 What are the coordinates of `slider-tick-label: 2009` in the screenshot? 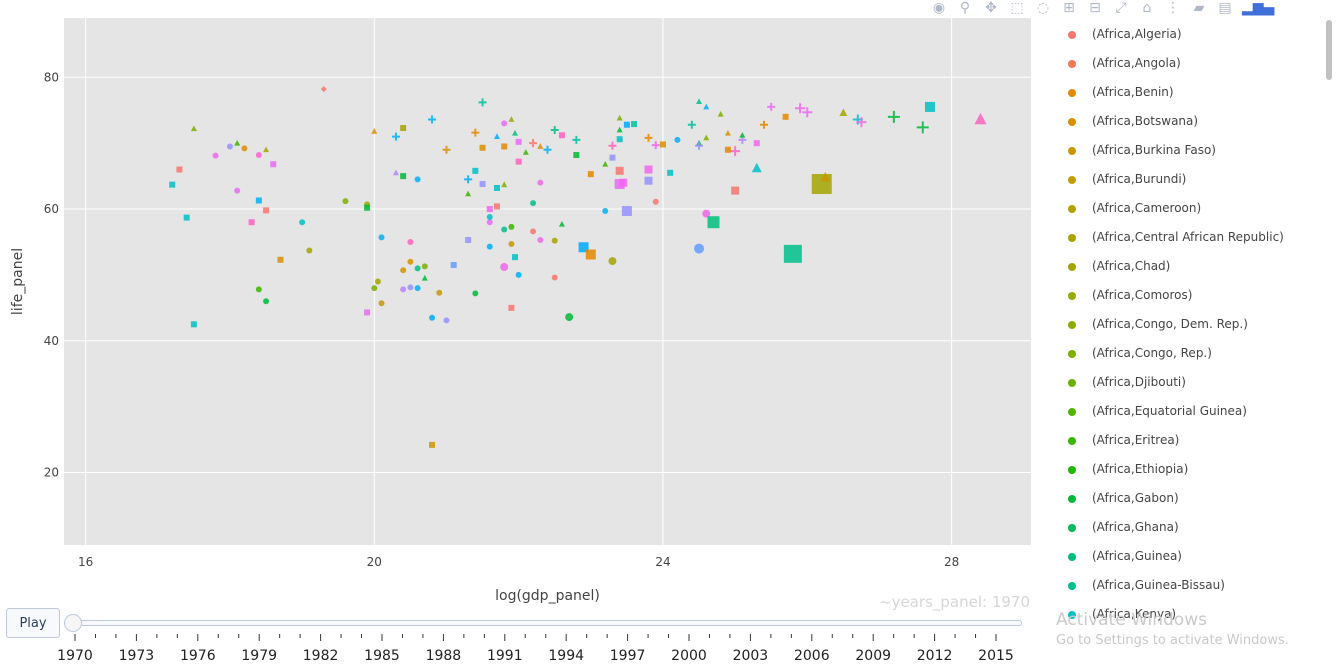 It's located at (873, 656).